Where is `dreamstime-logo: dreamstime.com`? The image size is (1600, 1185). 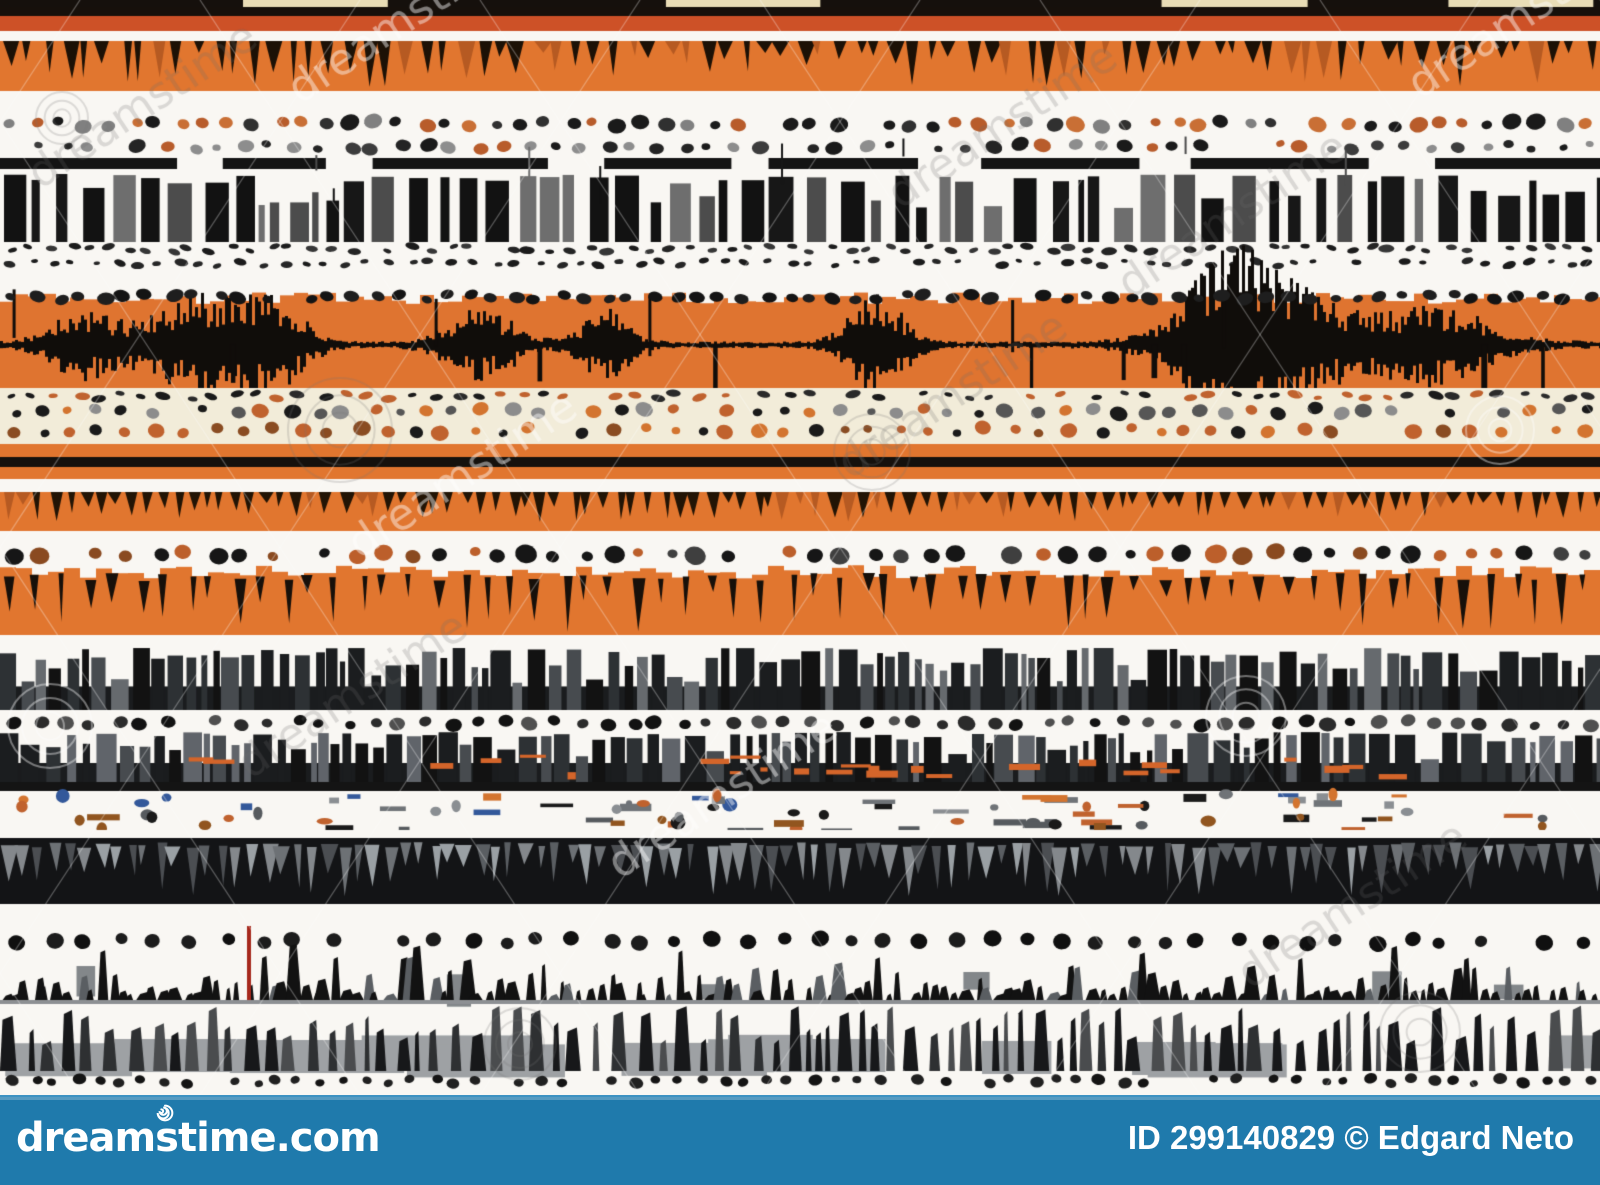 dreamstime-logo: dreamstime.com is located at coordinates (198, 1132).